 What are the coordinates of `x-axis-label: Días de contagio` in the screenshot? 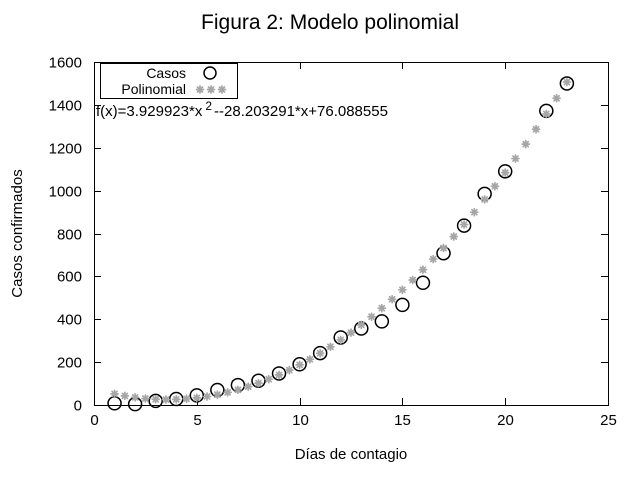 It's located at (351, 454).